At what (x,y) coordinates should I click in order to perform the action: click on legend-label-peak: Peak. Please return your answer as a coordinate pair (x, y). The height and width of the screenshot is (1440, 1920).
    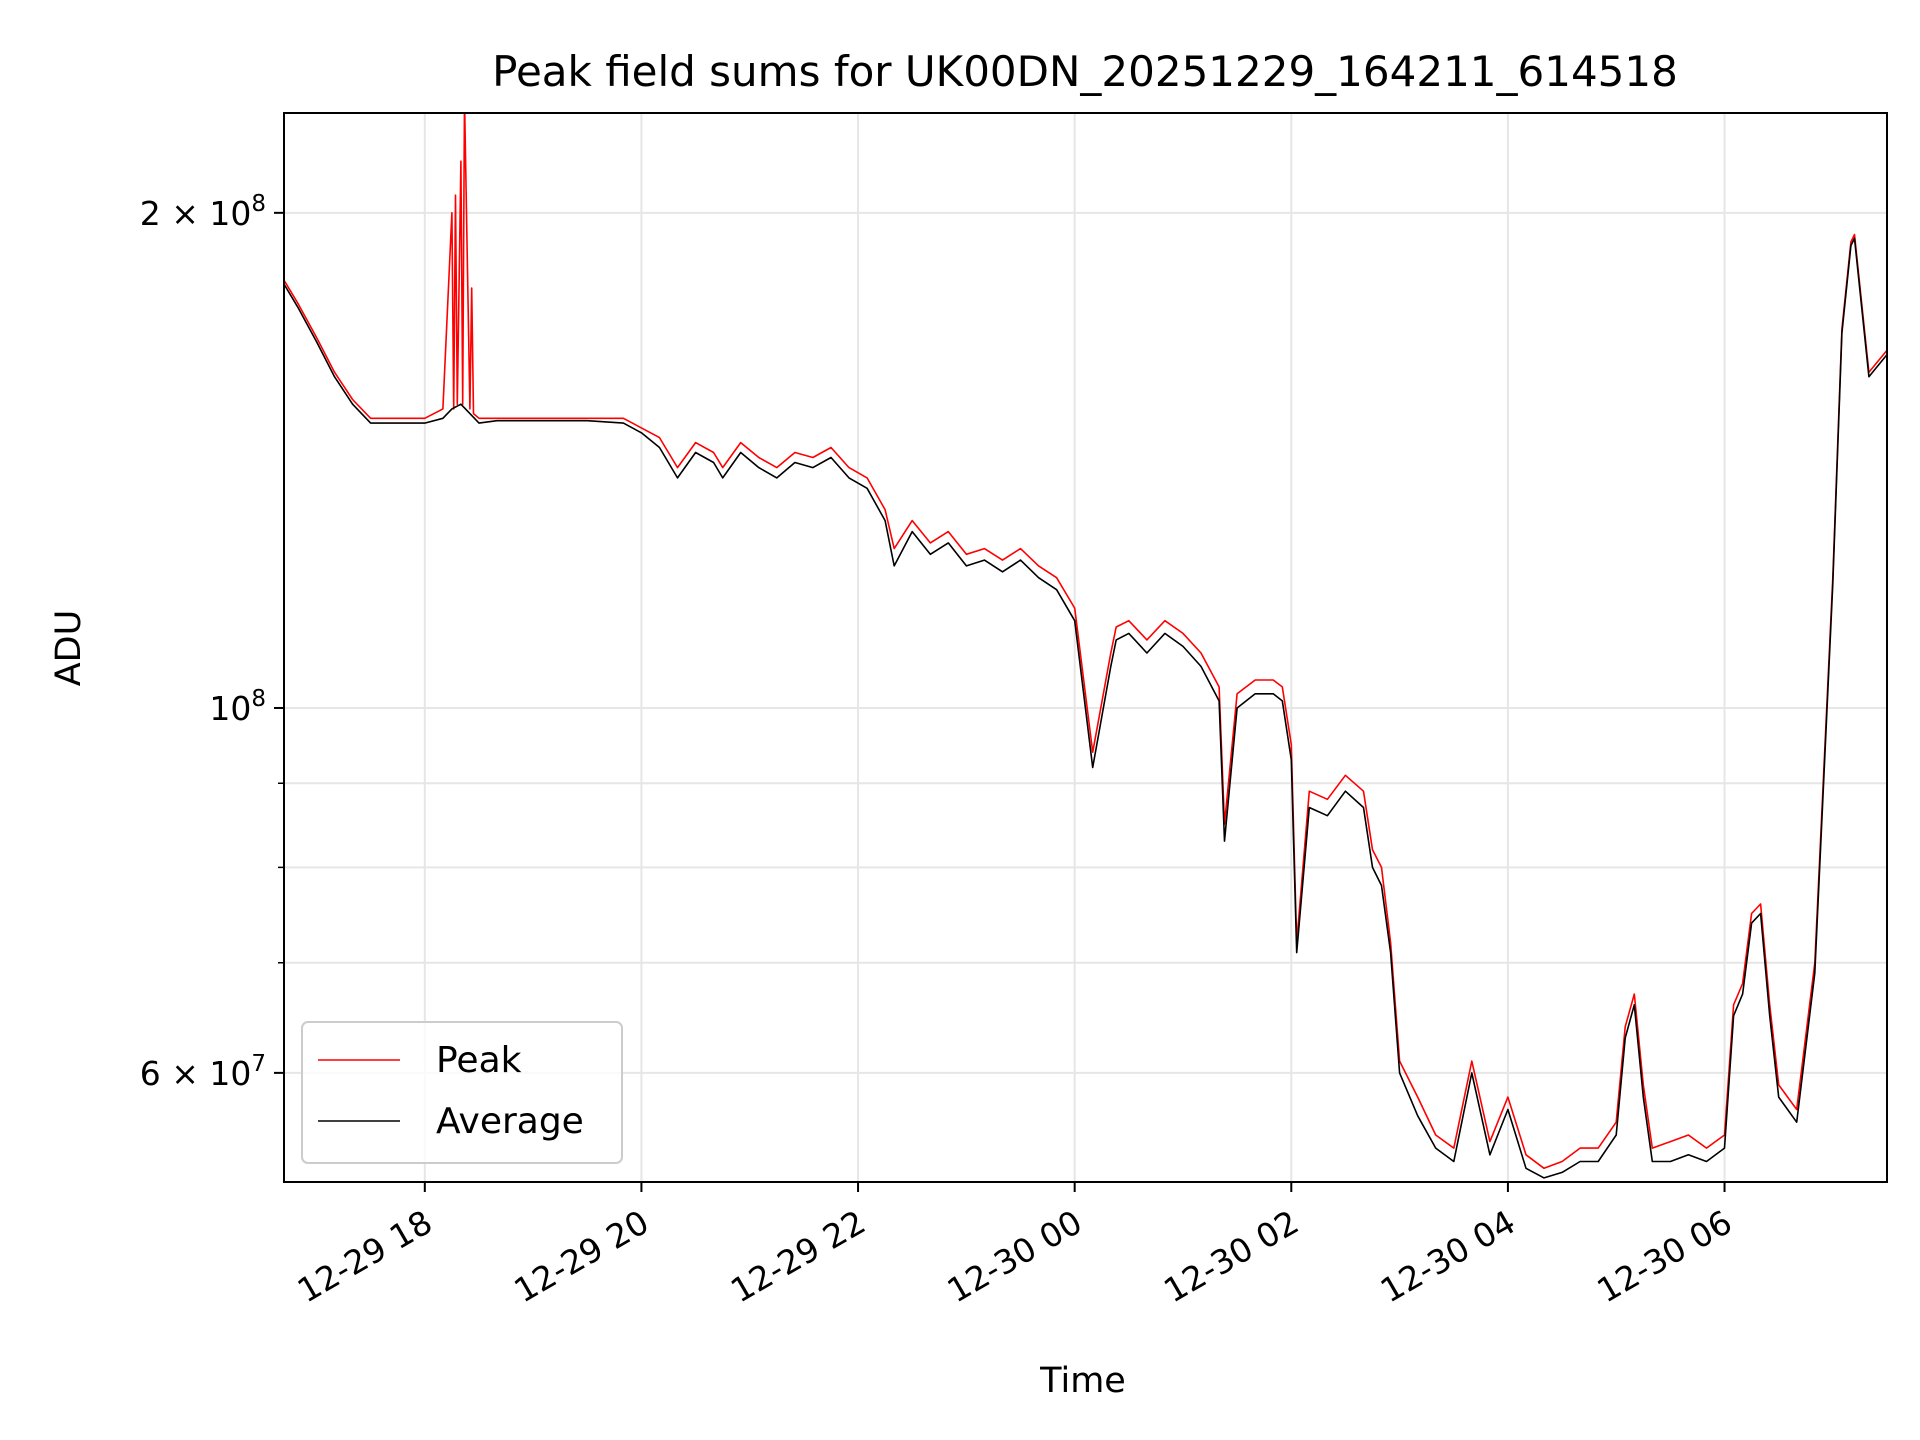
    Looking at the image, I should click on (479, 1060).